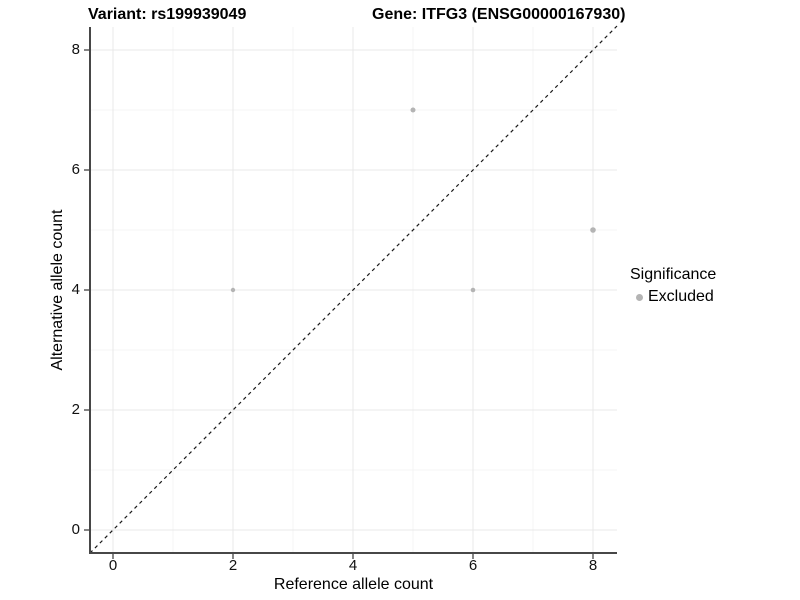 The image size is (800, 600). I want to click on x-tick-label: 6, so click(473, 565).